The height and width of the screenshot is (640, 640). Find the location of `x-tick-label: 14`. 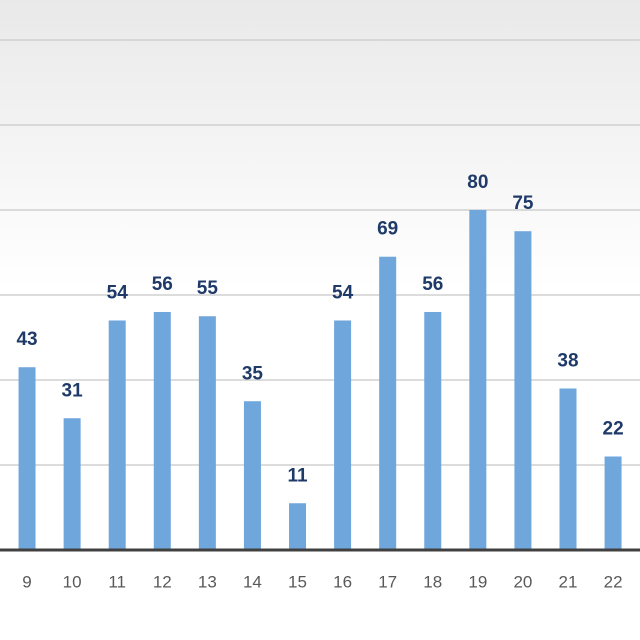

x-tick-label: 14 is located at coordinates (252, 581).